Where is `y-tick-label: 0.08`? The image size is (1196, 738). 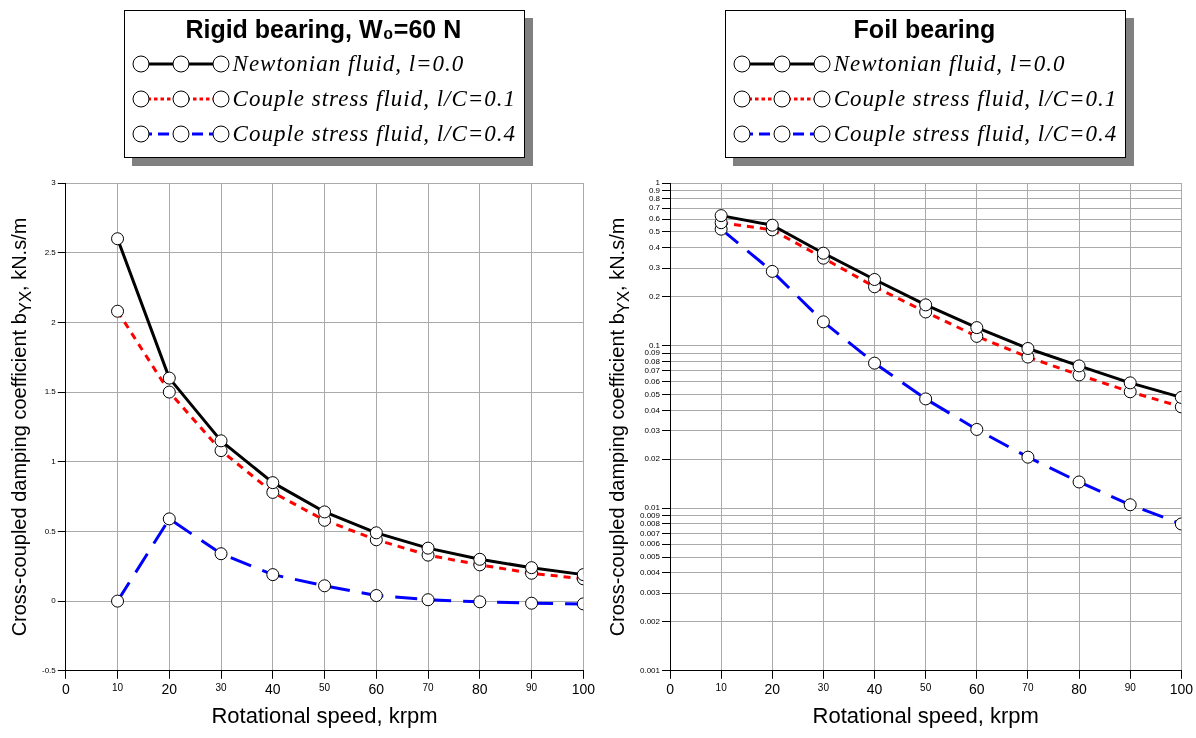 y-tick-label: 0.08 is located at coordinates (652, 361).